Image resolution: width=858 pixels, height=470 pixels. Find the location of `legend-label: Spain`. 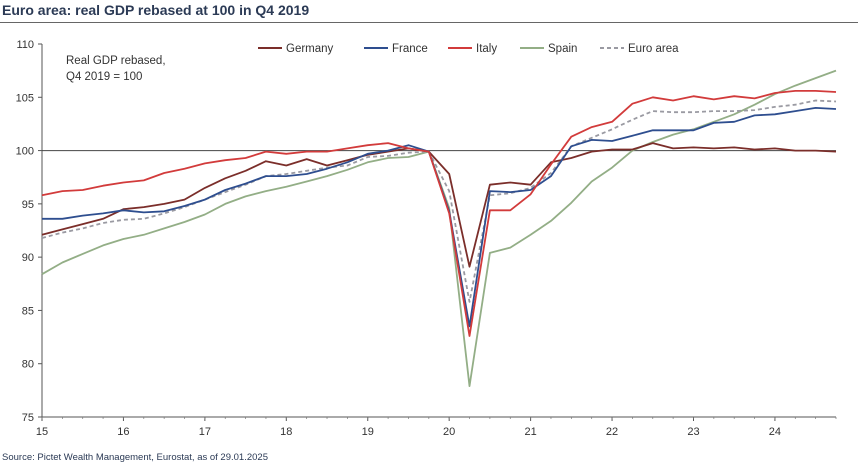

legend-label: Spain is located at coordinates (562, 49).